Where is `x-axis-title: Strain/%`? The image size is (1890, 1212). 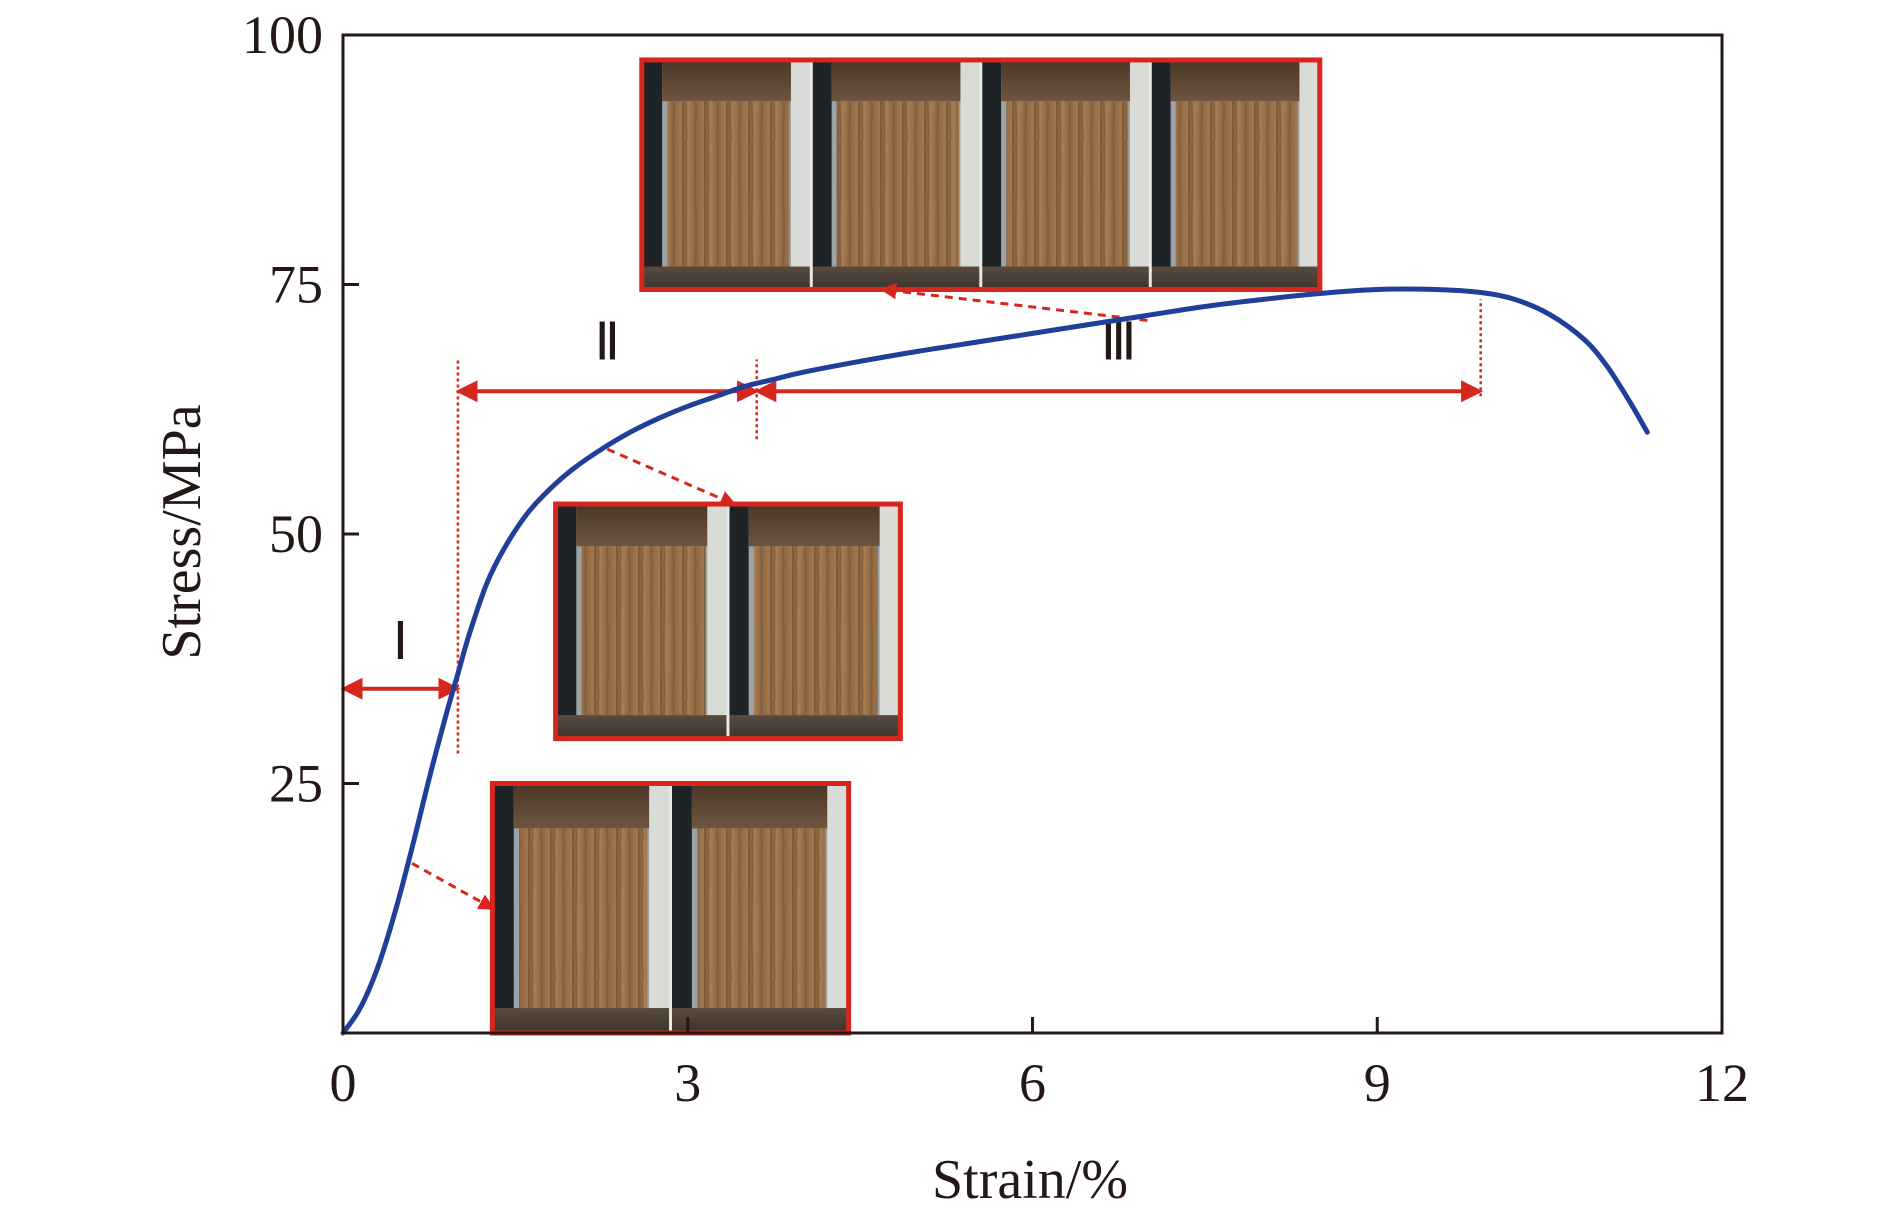
x-axis-title: Strain/% is located at coordinates (1030, 1180).